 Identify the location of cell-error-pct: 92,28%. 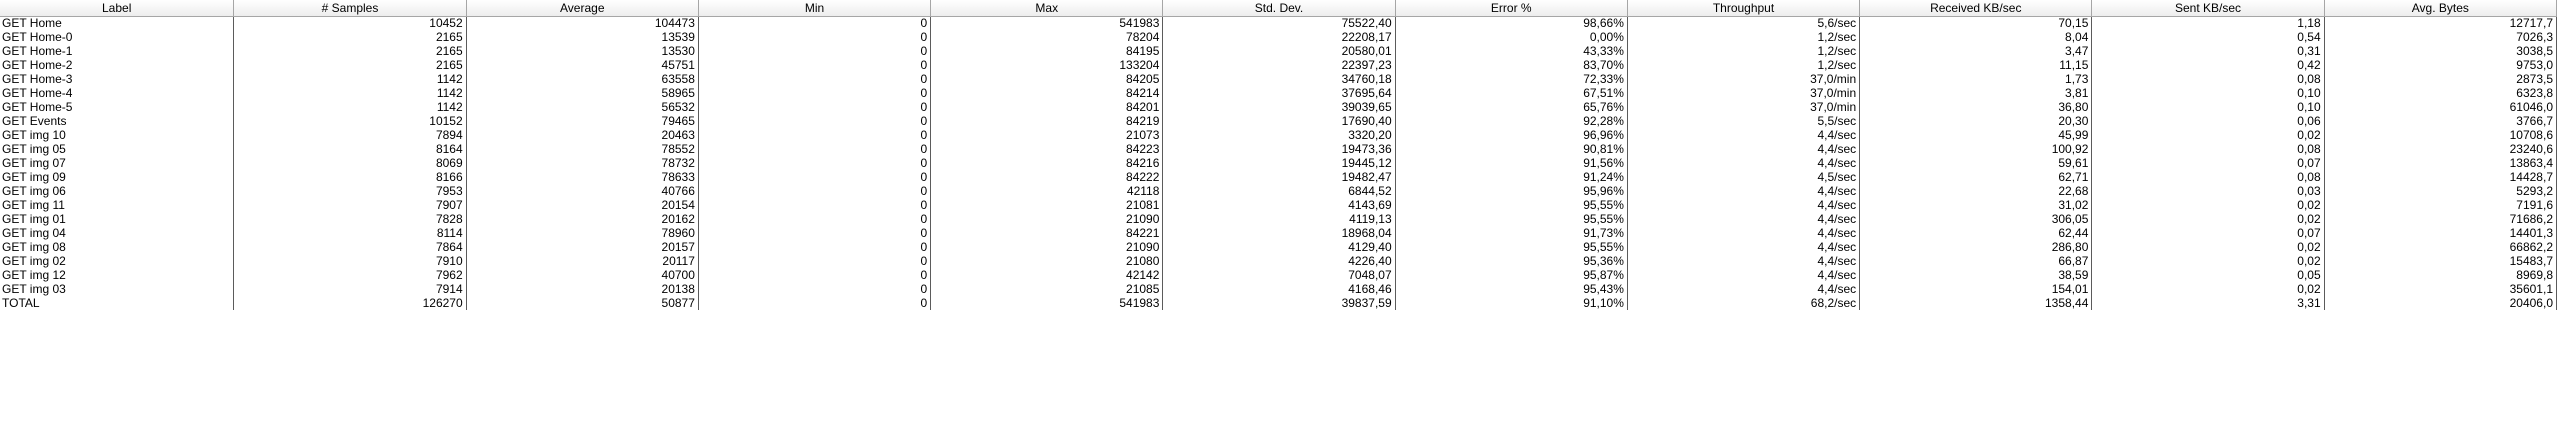
(1511, 121).